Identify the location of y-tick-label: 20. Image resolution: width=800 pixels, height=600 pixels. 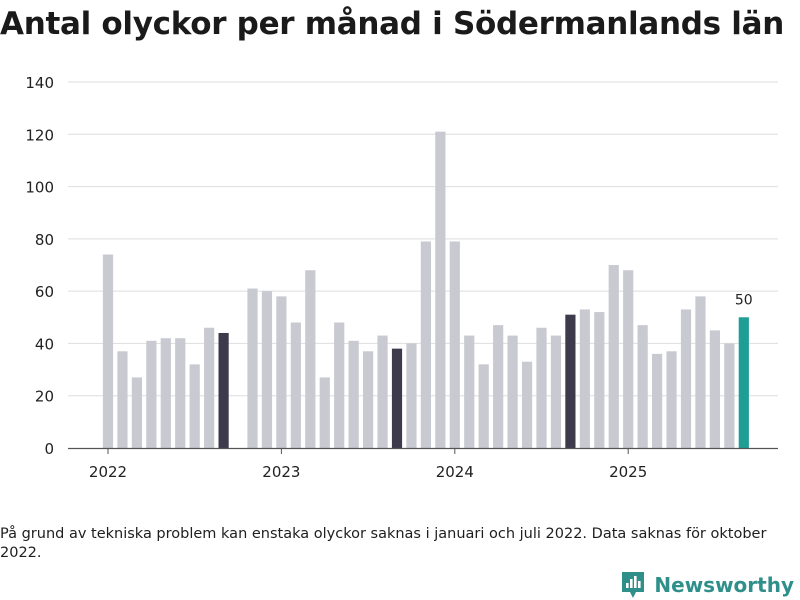
(44, 397).